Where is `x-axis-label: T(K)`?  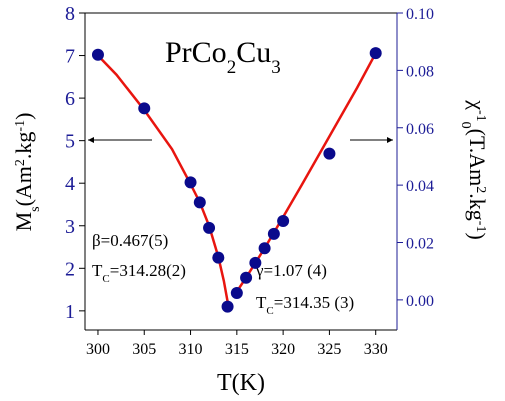 x-axis-label: T(K) is located at coordinates (241, 383).